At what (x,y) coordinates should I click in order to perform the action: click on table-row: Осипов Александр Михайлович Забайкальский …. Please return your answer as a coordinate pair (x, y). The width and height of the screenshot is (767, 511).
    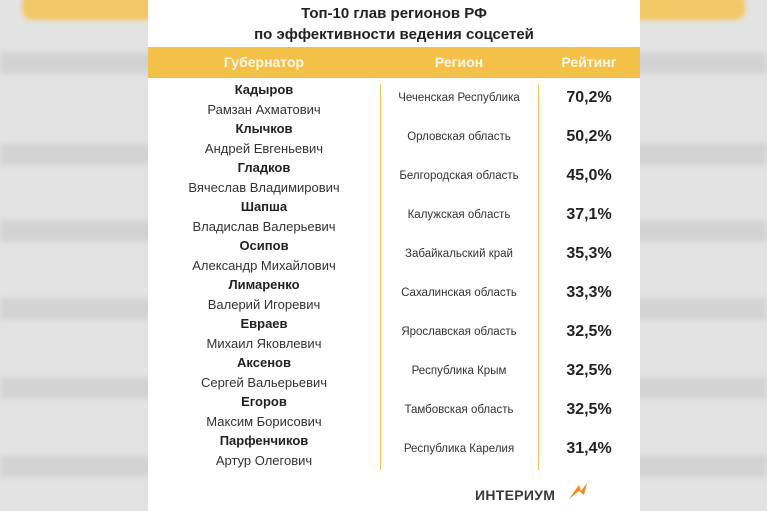
    Looking at the image, I should click on (394, 257).